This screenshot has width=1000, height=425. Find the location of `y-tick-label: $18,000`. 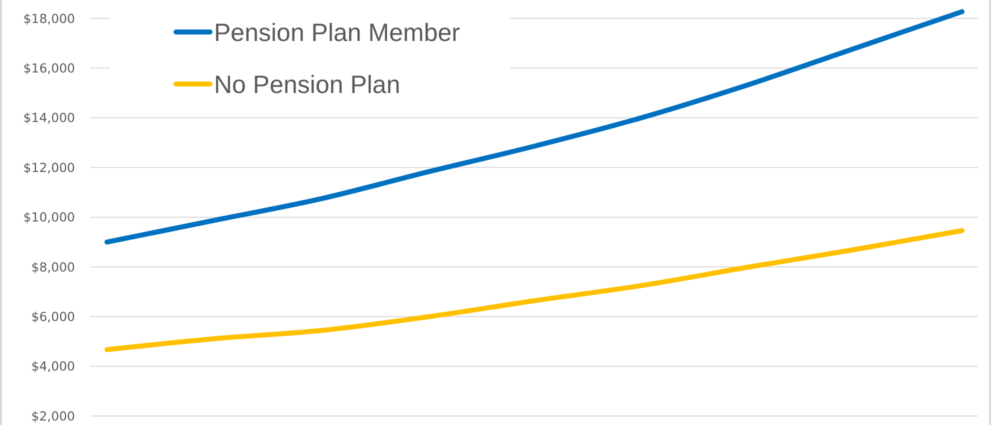

y-tick-label: $18,000 is located at coordinates (49, 18).